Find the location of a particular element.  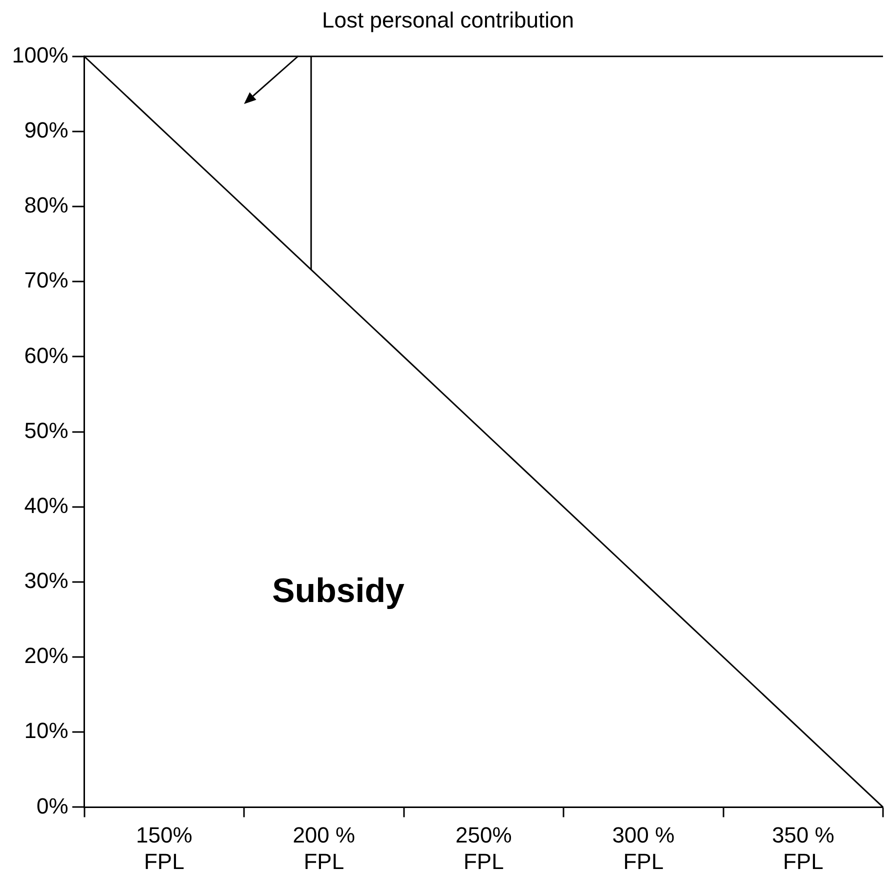

y-tick-label: 80% is located at coordinates (46, 205).